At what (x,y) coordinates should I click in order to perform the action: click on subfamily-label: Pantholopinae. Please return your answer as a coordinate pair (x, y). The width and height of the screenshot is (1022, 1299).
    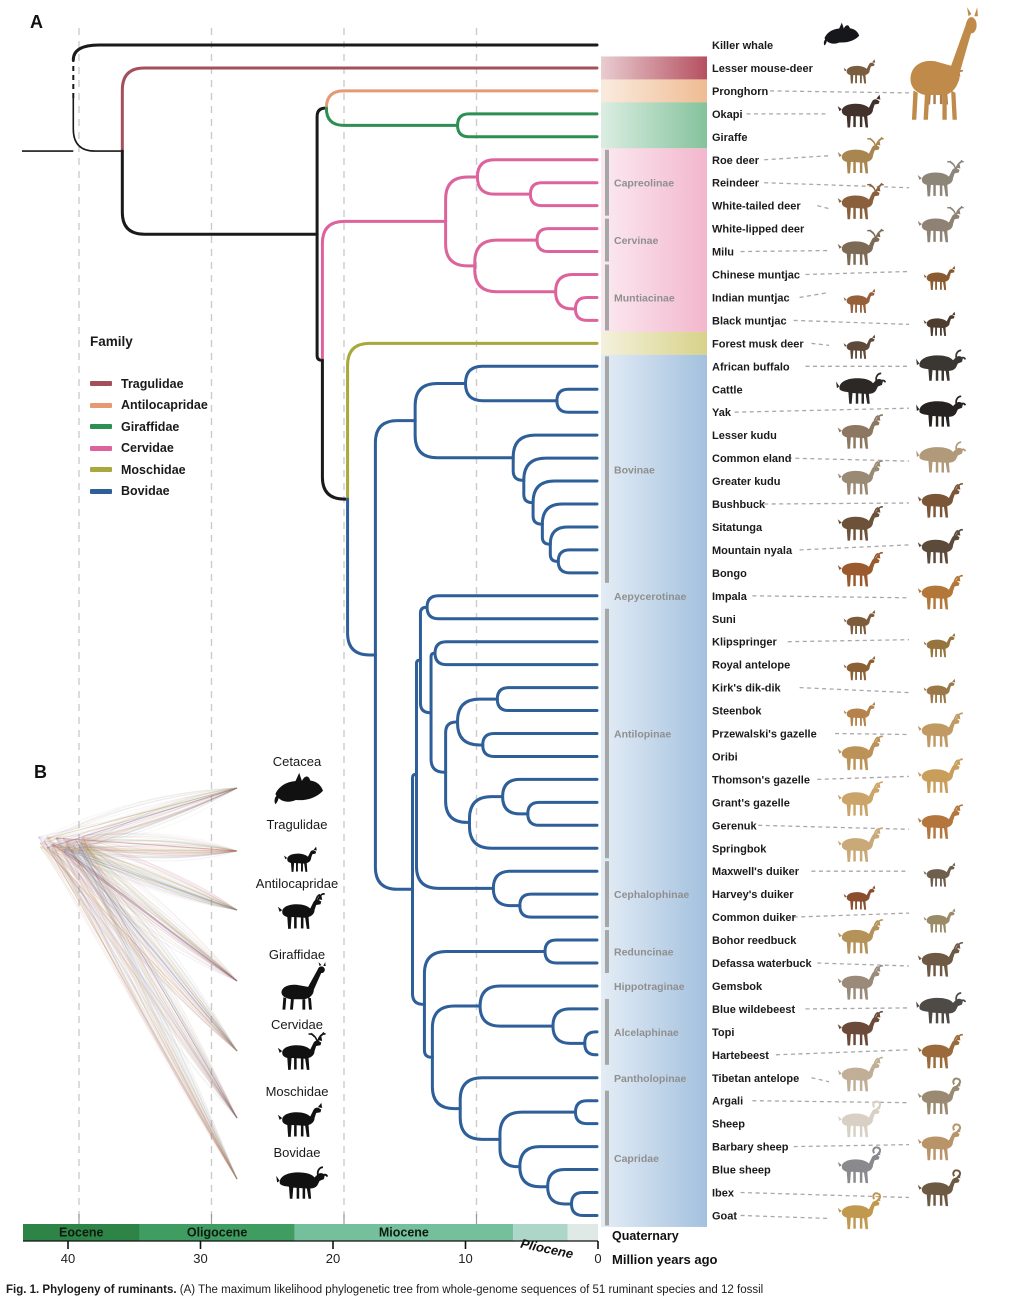
    Looking at the image, I should click on (650, 1079).